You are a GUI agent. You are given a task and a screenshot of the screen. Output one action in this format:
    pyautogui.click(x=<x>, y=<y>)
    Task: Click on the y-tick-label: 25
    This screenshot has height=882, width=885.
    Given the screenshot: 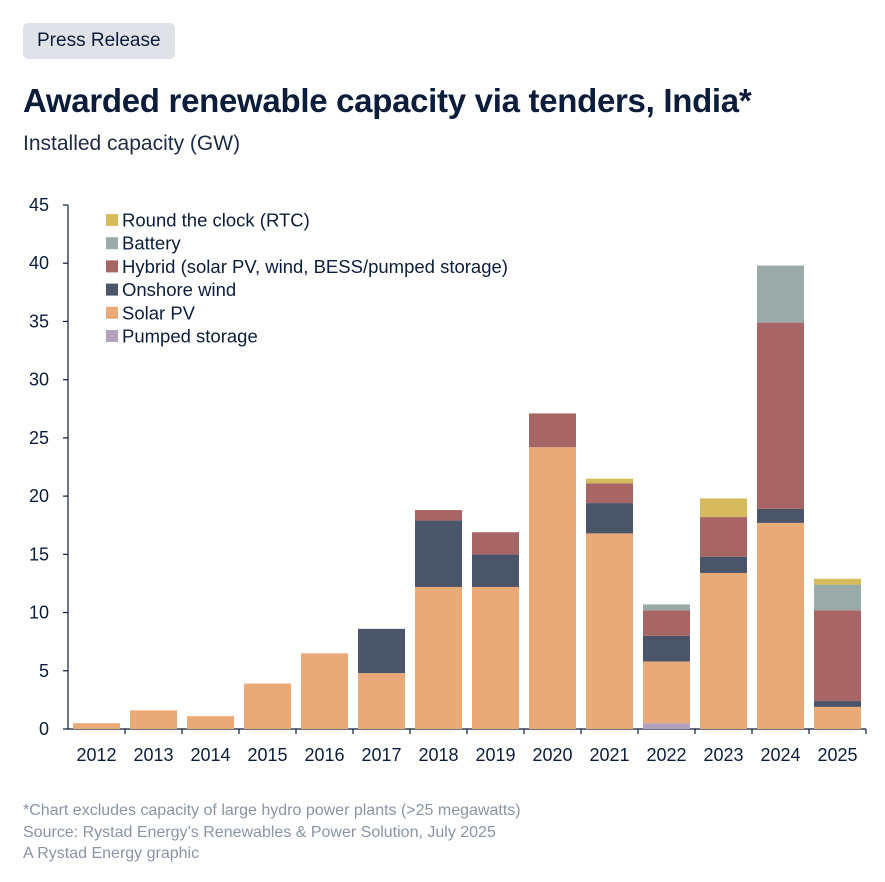 What is the action you would take?
    pyautogui.click(x=39, y=438)
    